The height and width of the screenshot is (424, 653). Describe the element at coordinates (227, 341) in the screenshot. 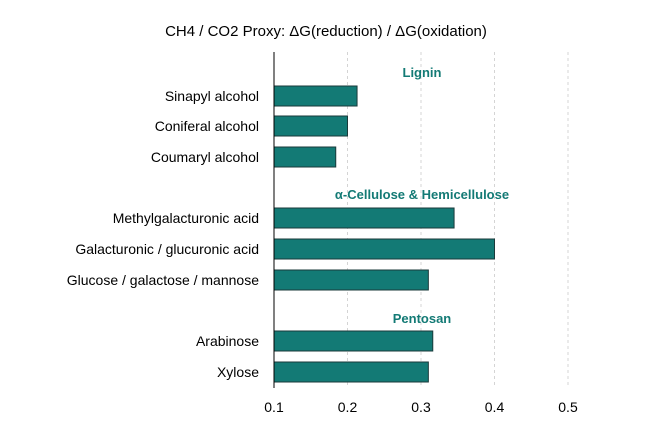

I see `category-label-2-0: Arabinose` at that location.